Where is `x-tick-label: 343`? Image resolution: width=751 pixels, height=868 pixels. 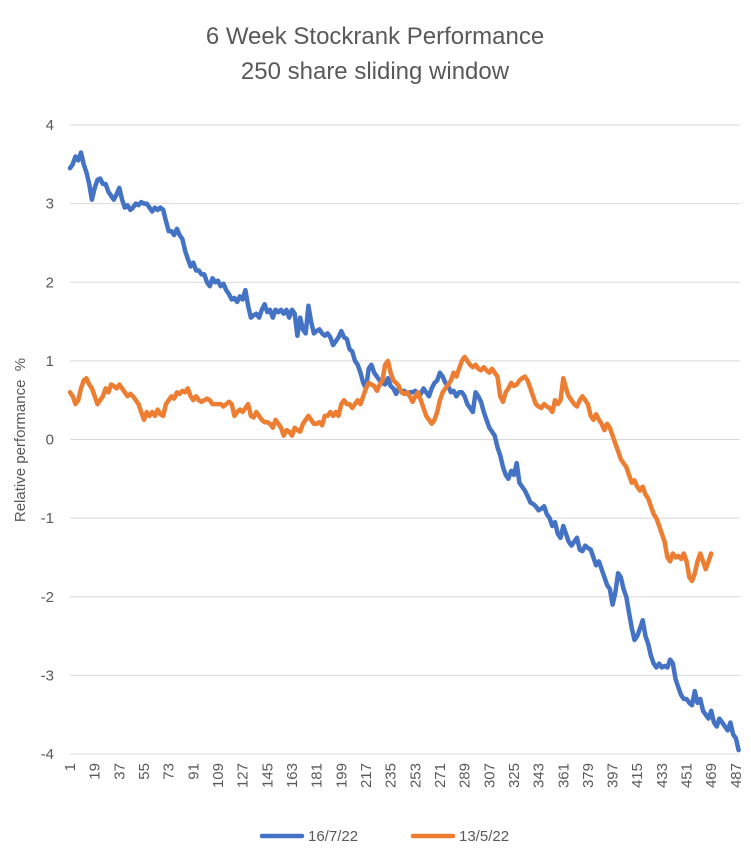 x-tick-label: 343 is located at coordinates (539, 775).